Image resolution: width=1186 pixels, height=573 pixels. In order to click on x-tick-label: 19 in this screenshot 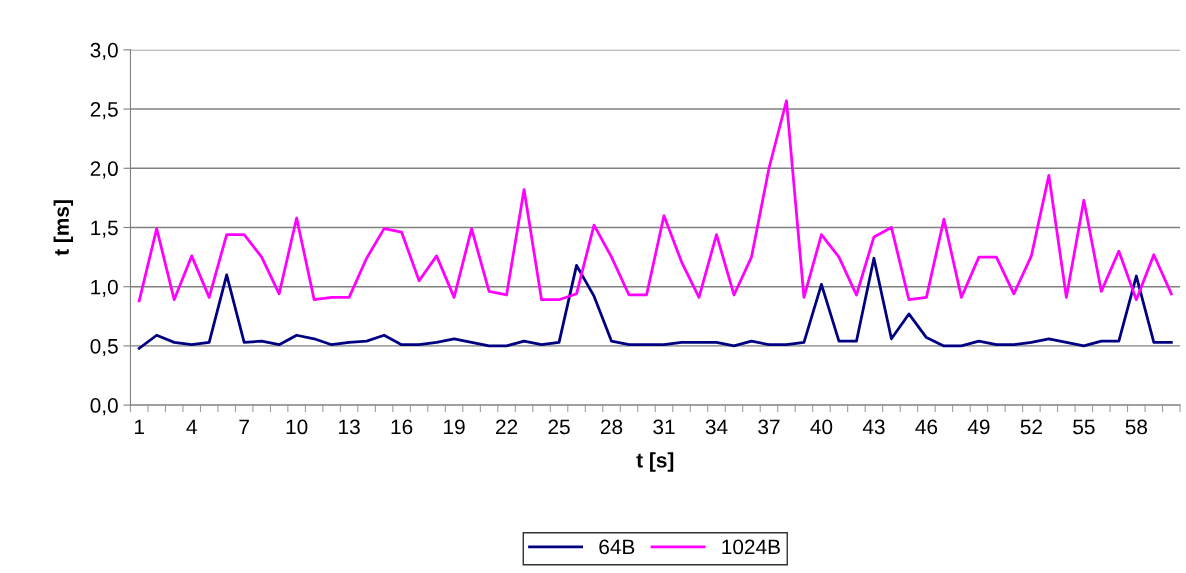, I will do `click(454, 427)`.